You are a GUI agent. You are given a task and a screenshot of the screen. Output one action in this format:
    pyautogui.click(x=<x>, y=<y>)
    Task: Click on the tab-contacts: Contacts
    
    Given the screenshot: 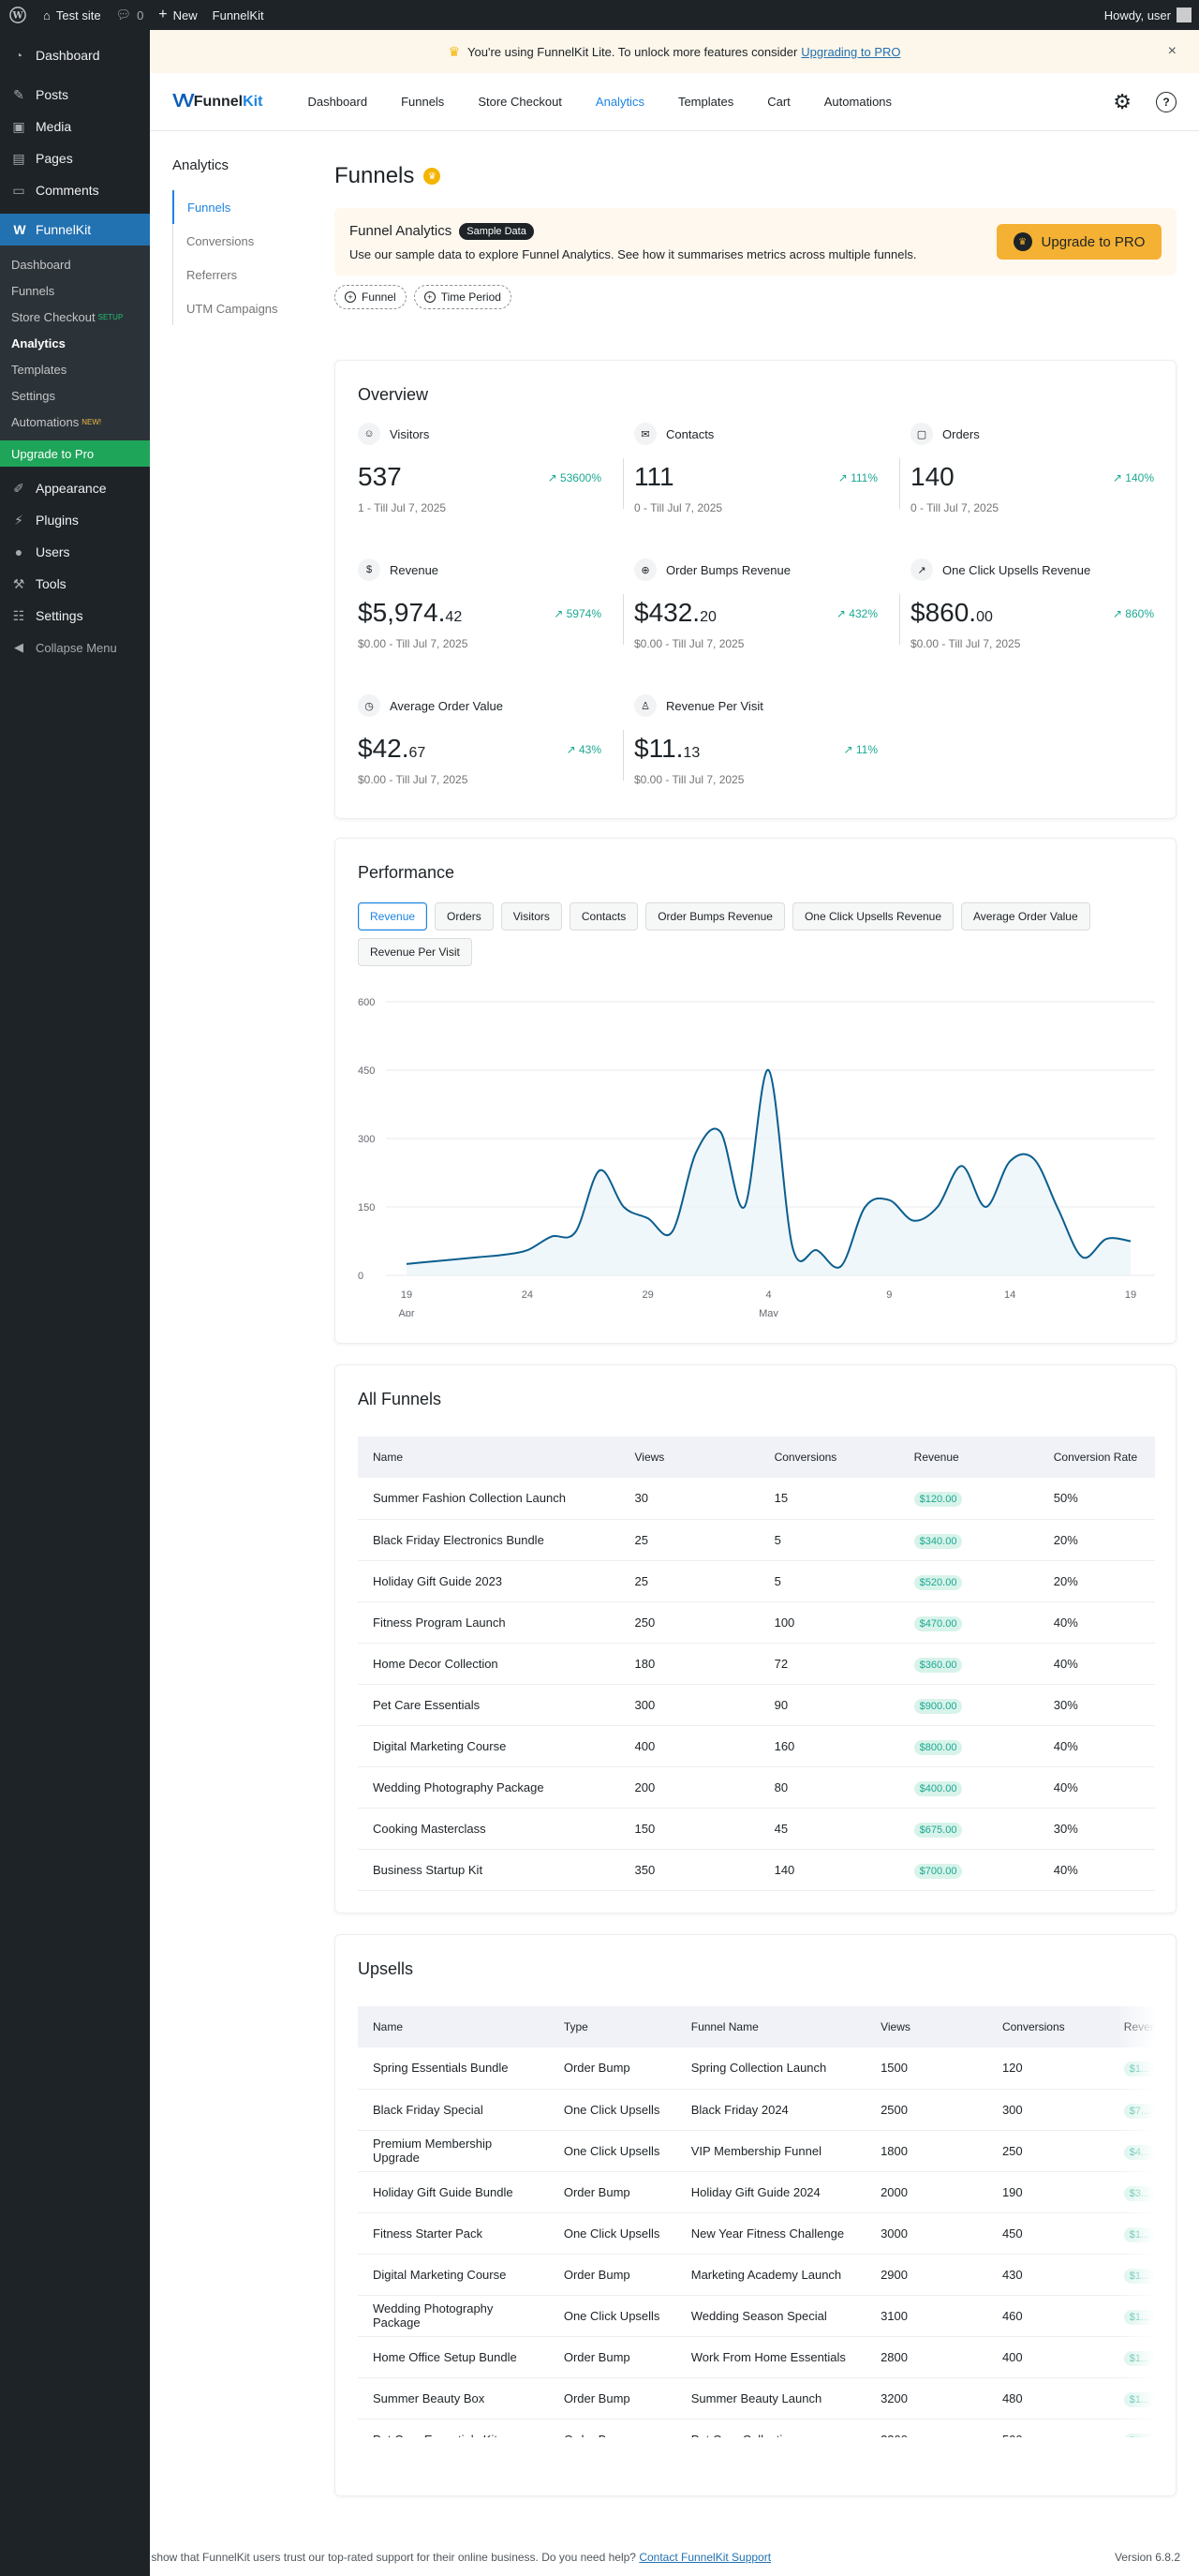 What is the action you would take?
    pyautogui.click(x=604, y=916)
    